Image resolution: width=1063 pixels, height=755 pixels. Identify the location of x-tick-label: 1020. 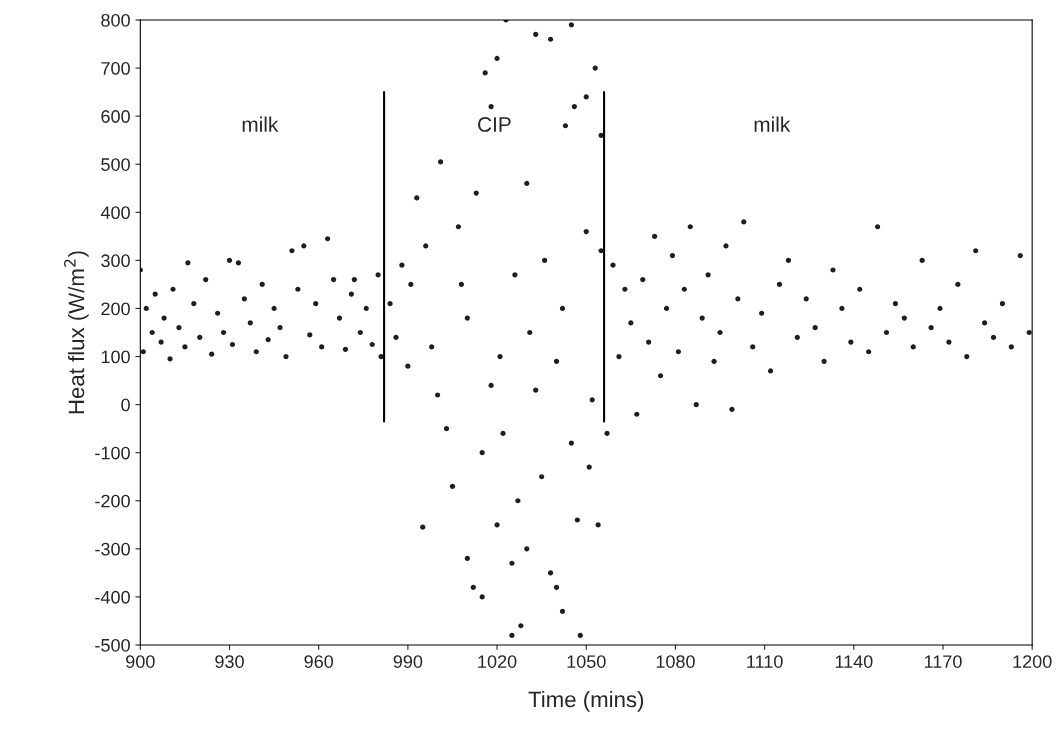
(497, 661).